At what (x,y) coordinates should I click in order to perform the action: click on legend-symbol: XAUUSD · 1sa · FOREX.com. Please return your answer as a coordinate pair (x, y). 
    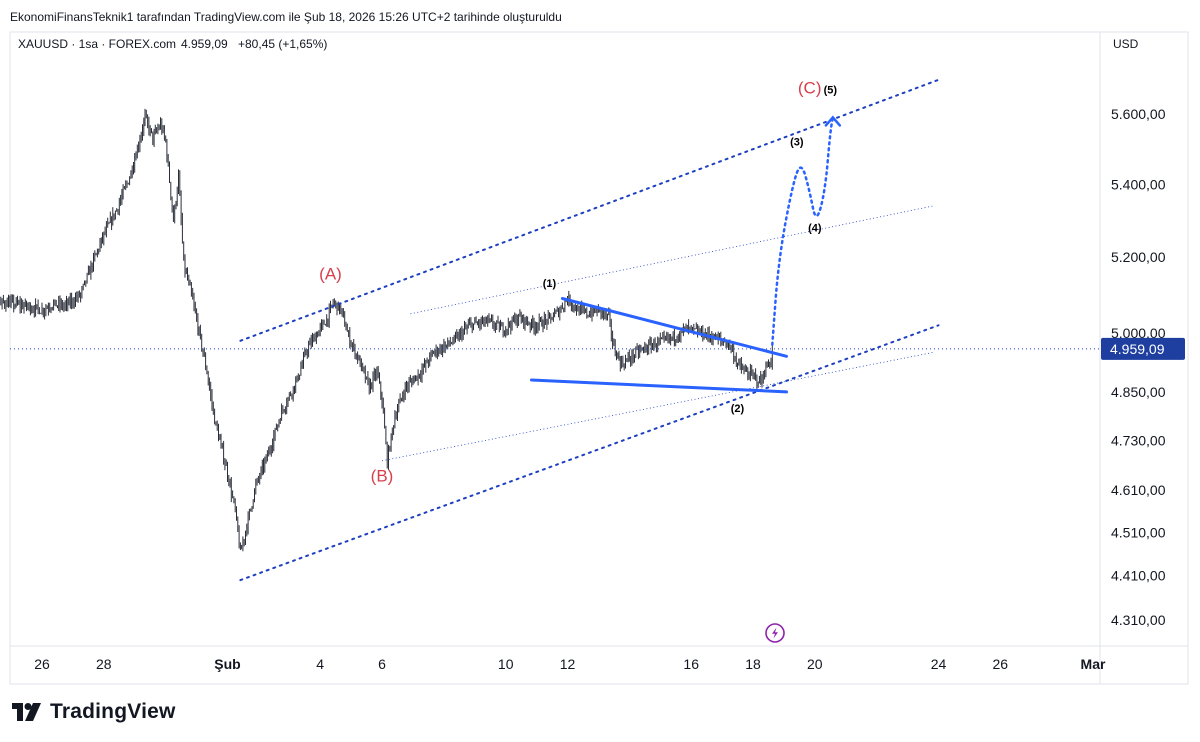
    Looking at the image, I should click on (97, 44).